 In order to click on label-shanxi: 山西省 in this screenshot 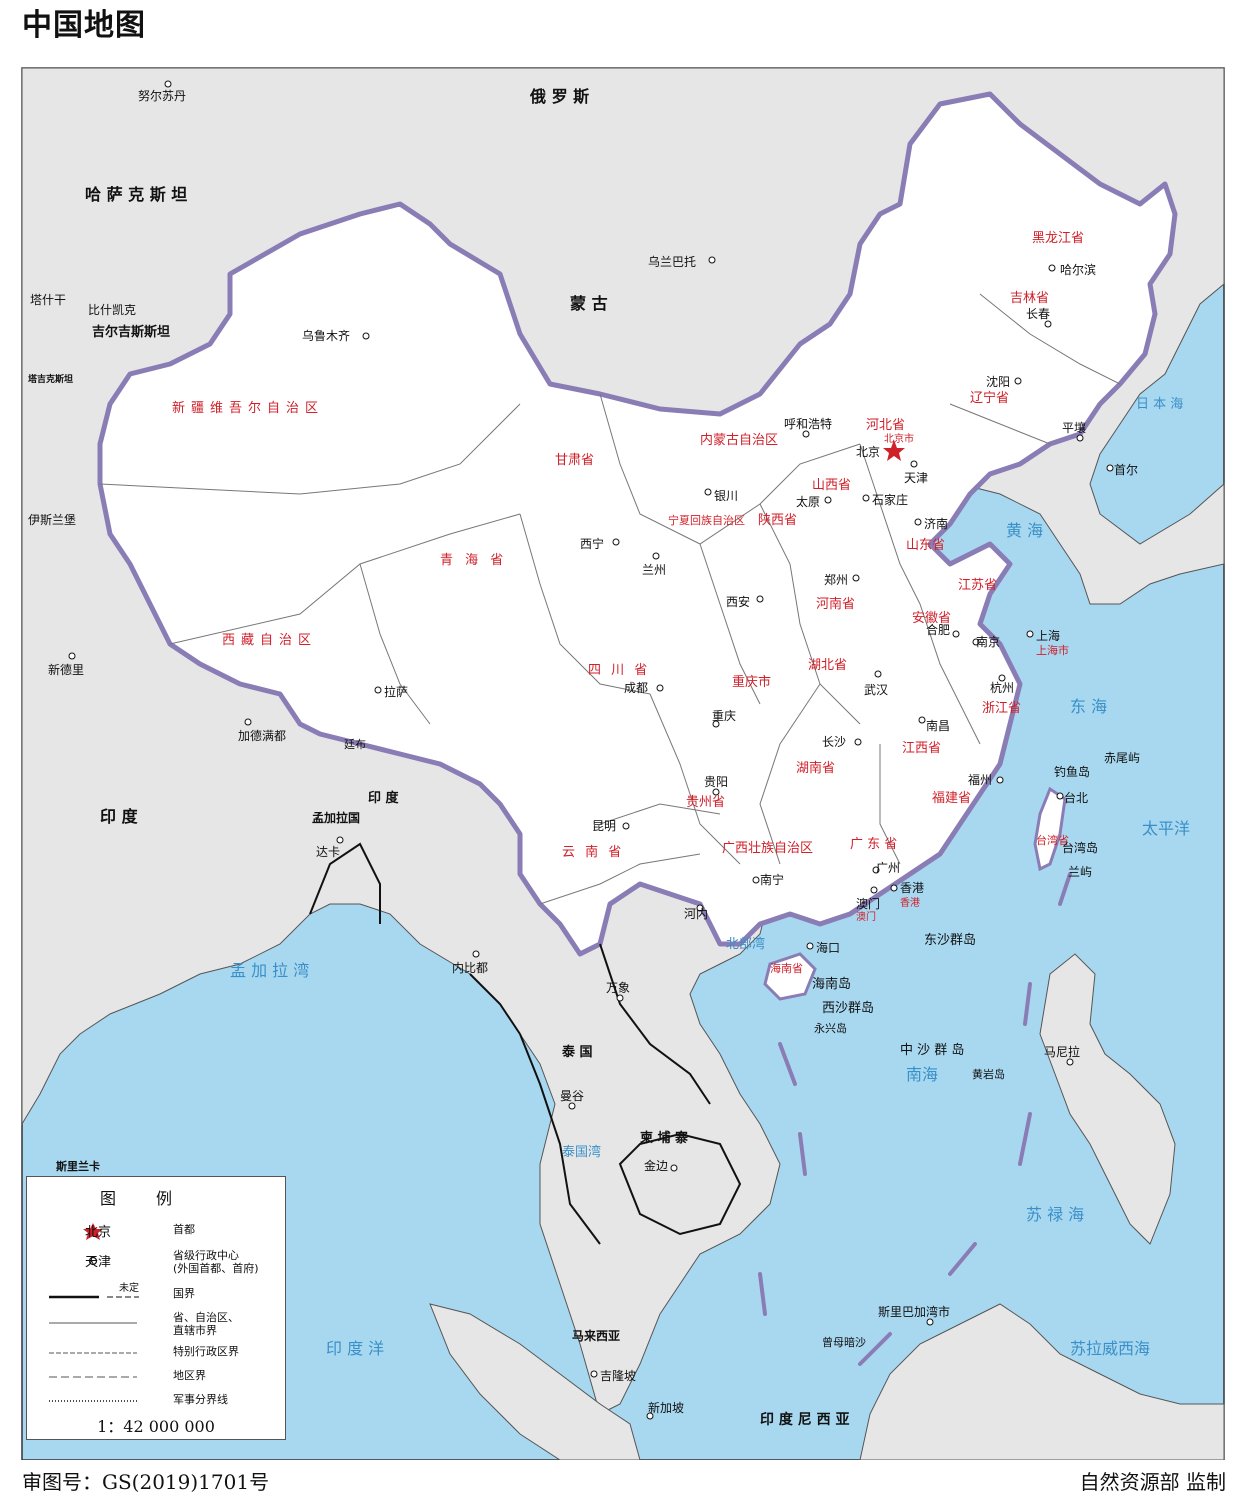, I will do `click(831, 485)`.